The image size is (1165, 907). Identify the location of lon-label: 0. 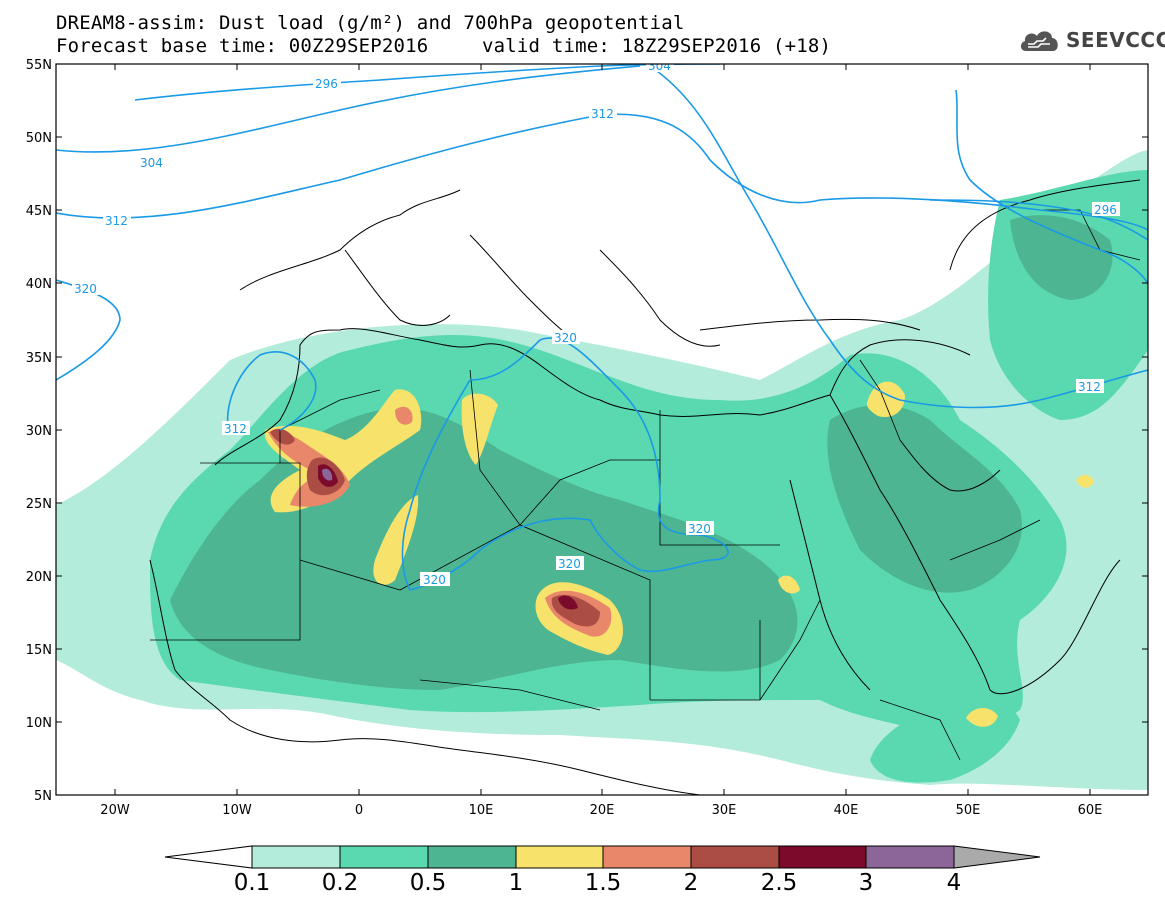
(359, 810).